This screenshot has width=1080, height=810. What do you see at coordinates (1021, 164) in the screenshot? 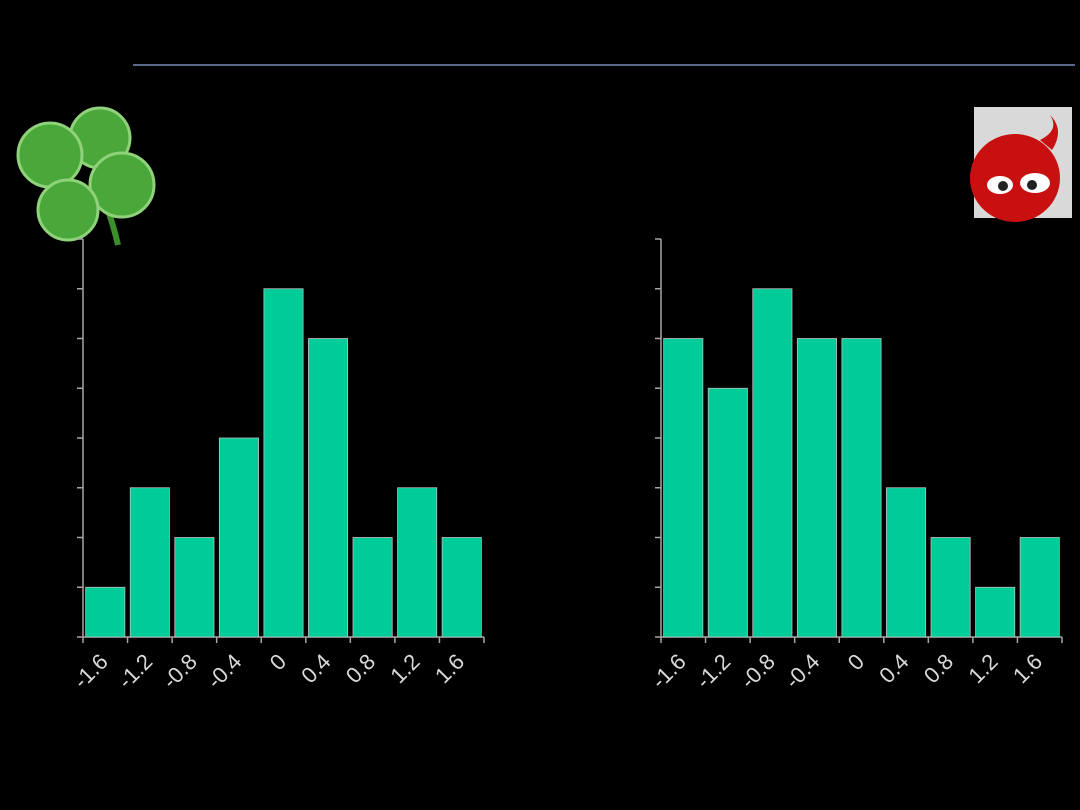
I see `devil-icon` at bounding box center [1021, 164].